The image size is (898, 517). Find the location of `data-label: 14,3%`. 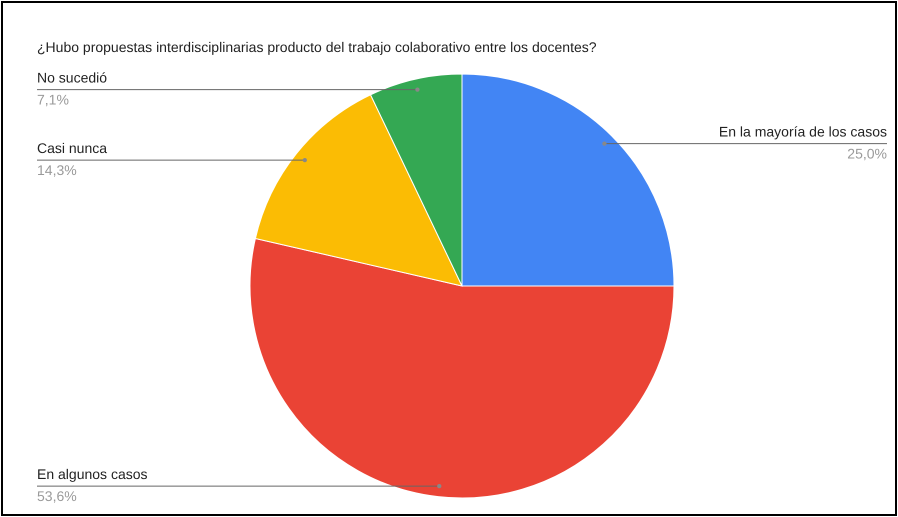

data-label: 14,3% is located at coordinates (57, 170).